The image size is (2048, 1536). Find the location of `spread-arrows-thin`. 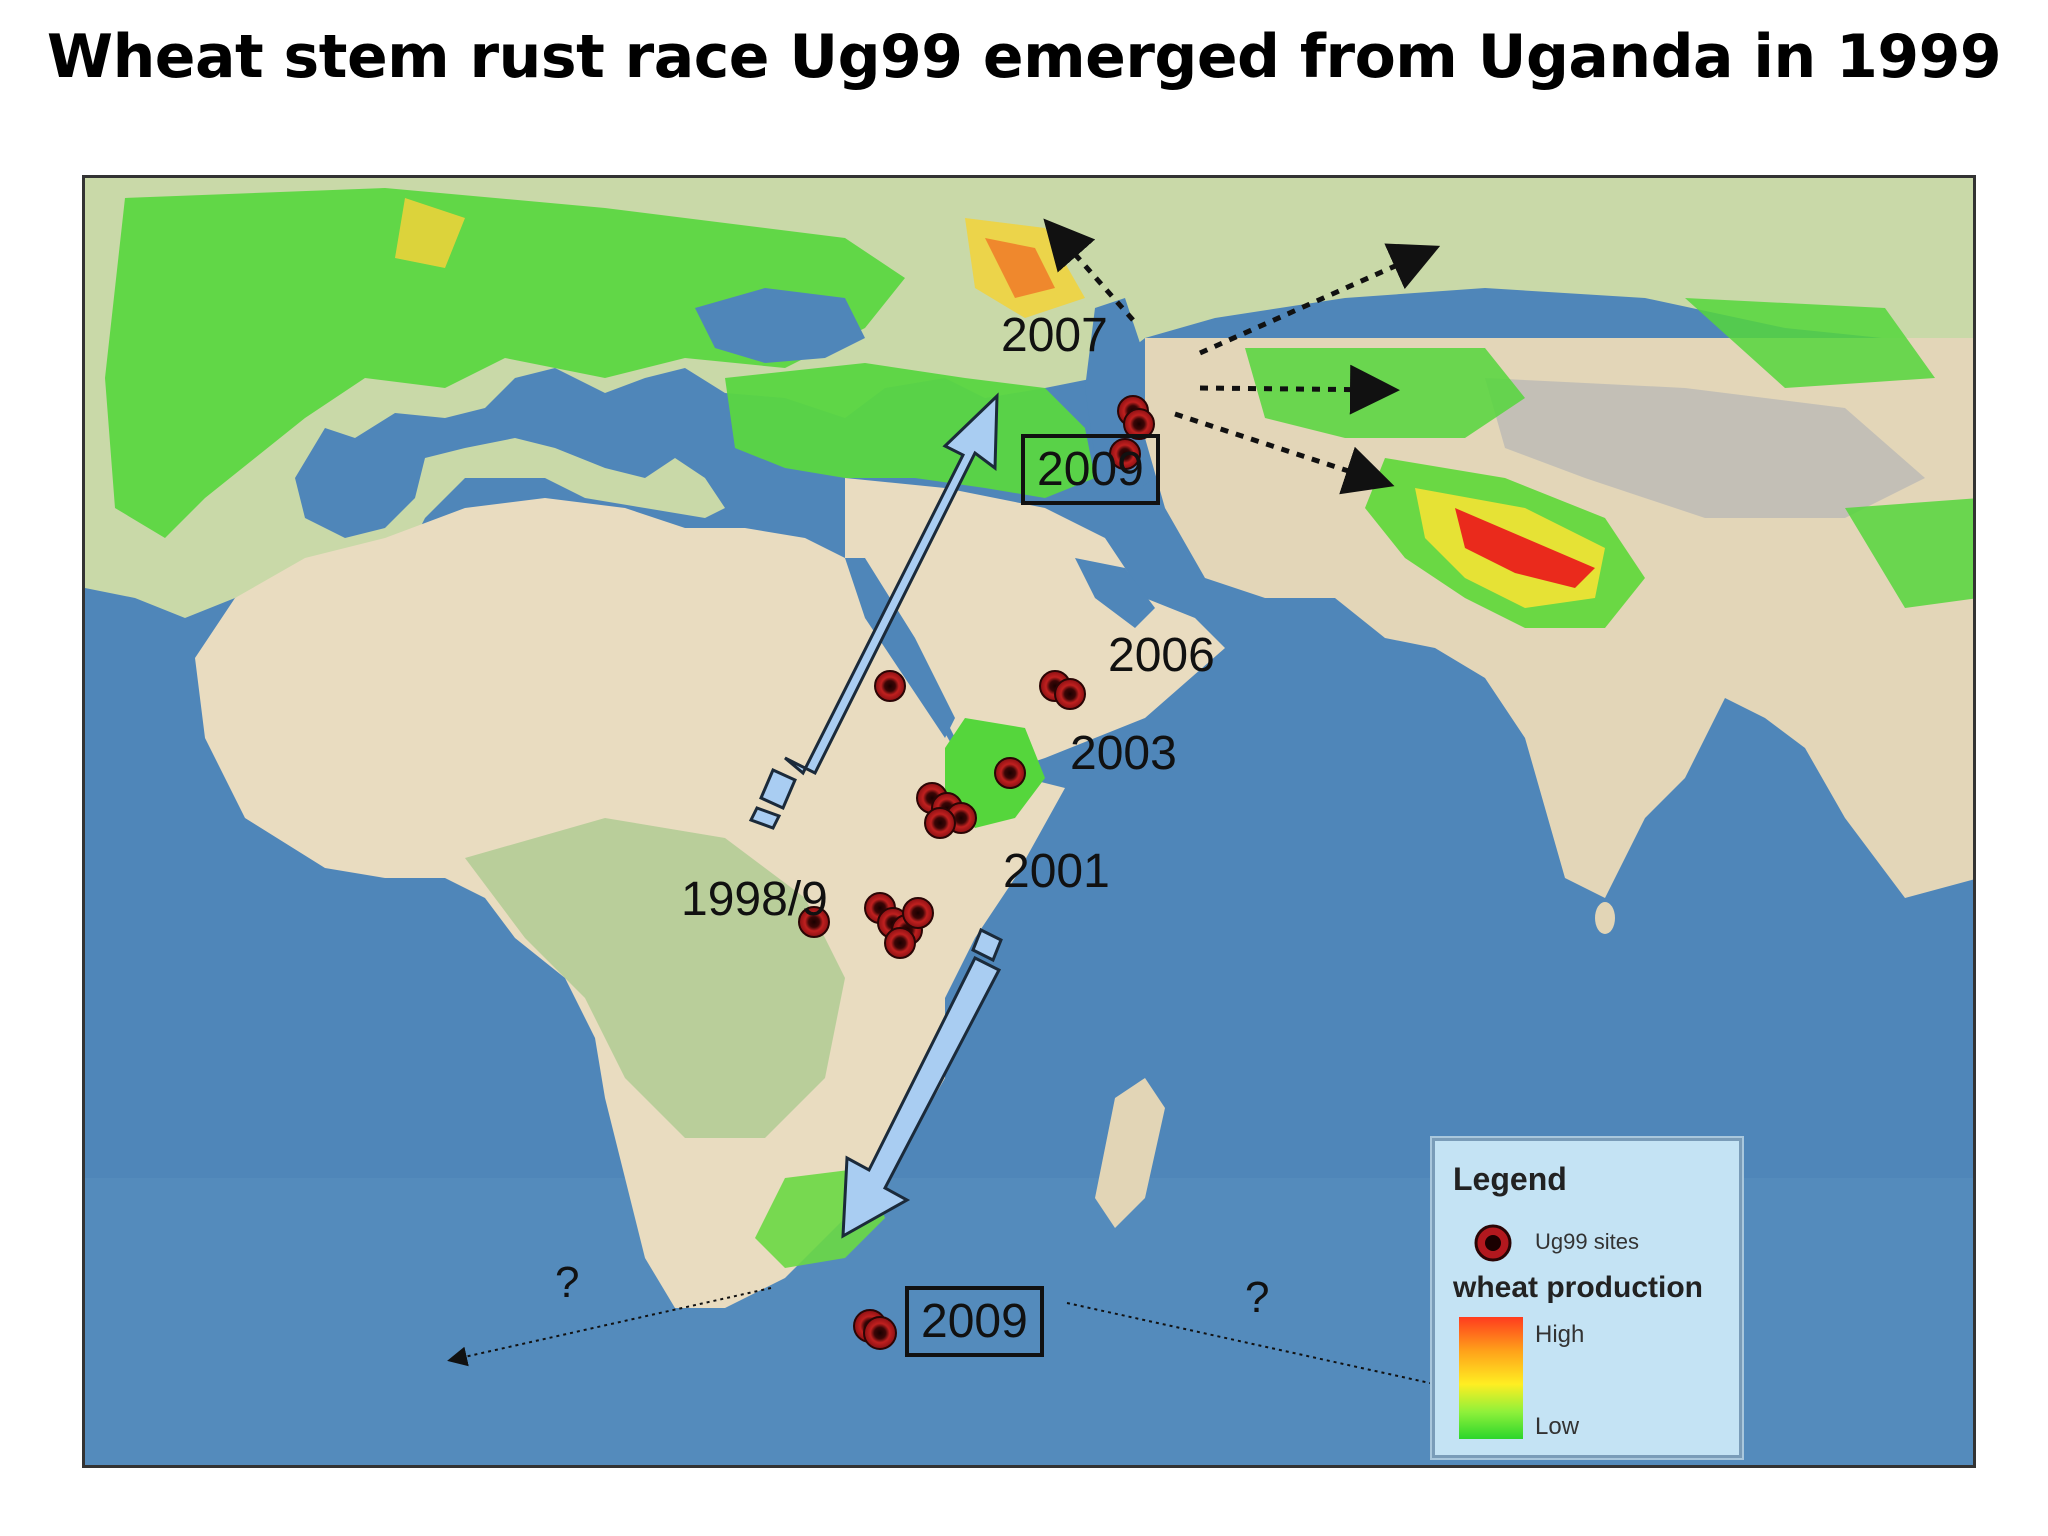

spread-arrows-thin is located at coordinates (963, 1343).